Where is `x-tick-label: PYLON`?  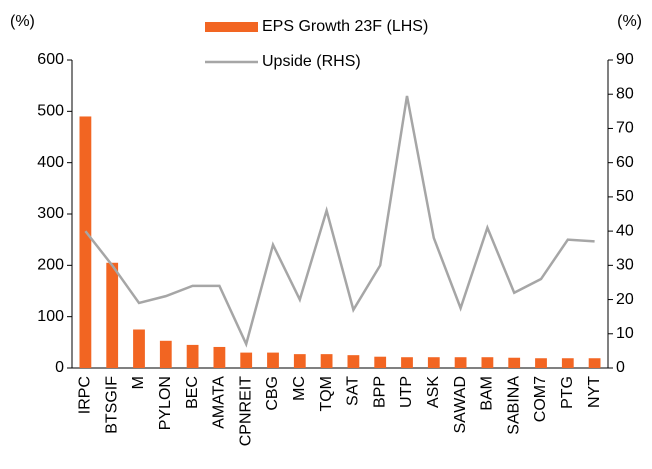
x-tick-label: PYLON is located at coordinates (165, 403).